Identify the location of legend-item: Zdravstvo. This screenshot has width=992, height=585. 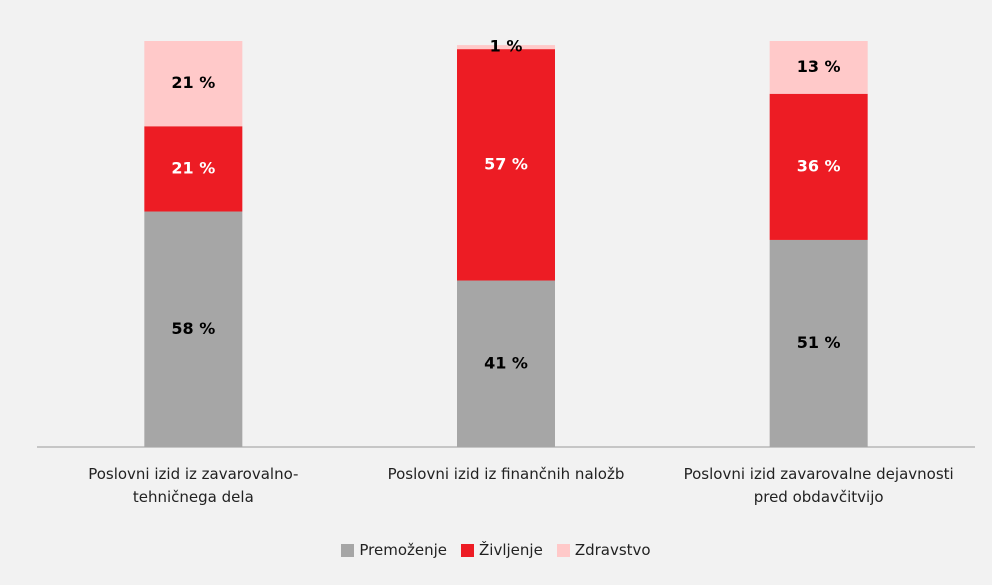
(603, 550).